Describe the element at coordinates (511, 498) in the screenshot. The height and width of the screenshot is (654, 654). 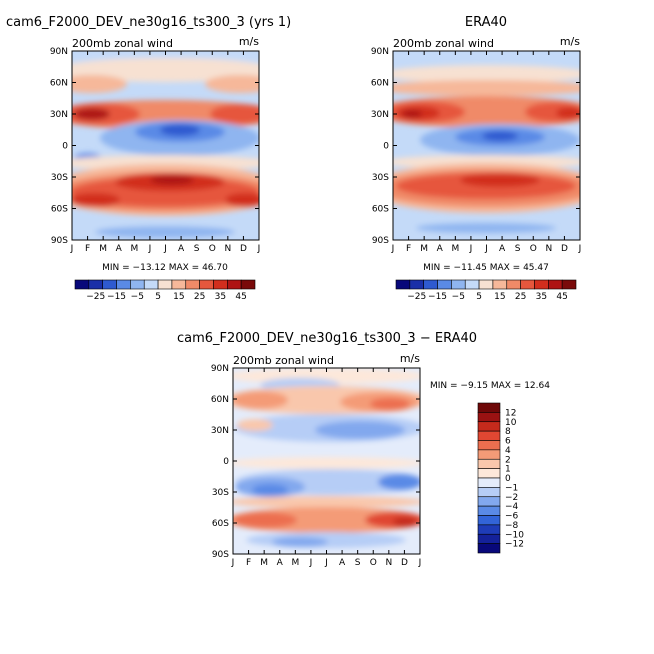
I see `colorbar-label: −2` at that location.